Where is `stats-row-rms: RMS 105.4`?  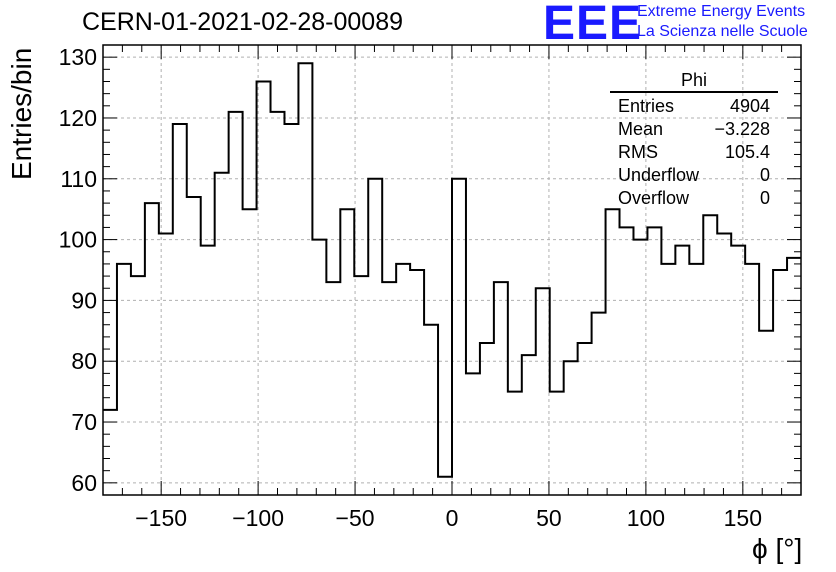 stats-row-rms: RMS 105.4 is located at coordinates (694, 152).